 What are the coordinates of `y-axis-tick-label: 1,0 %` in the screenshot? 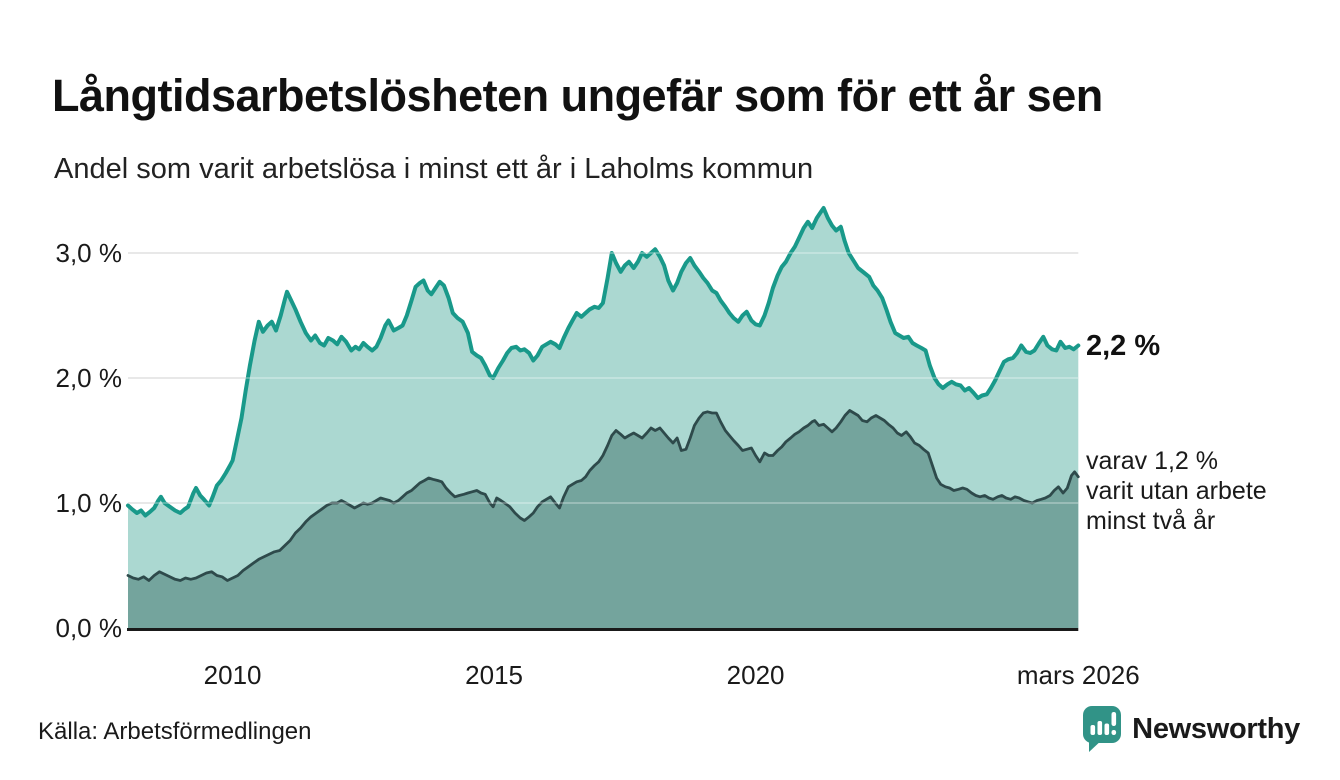 It's located at (89, 503).